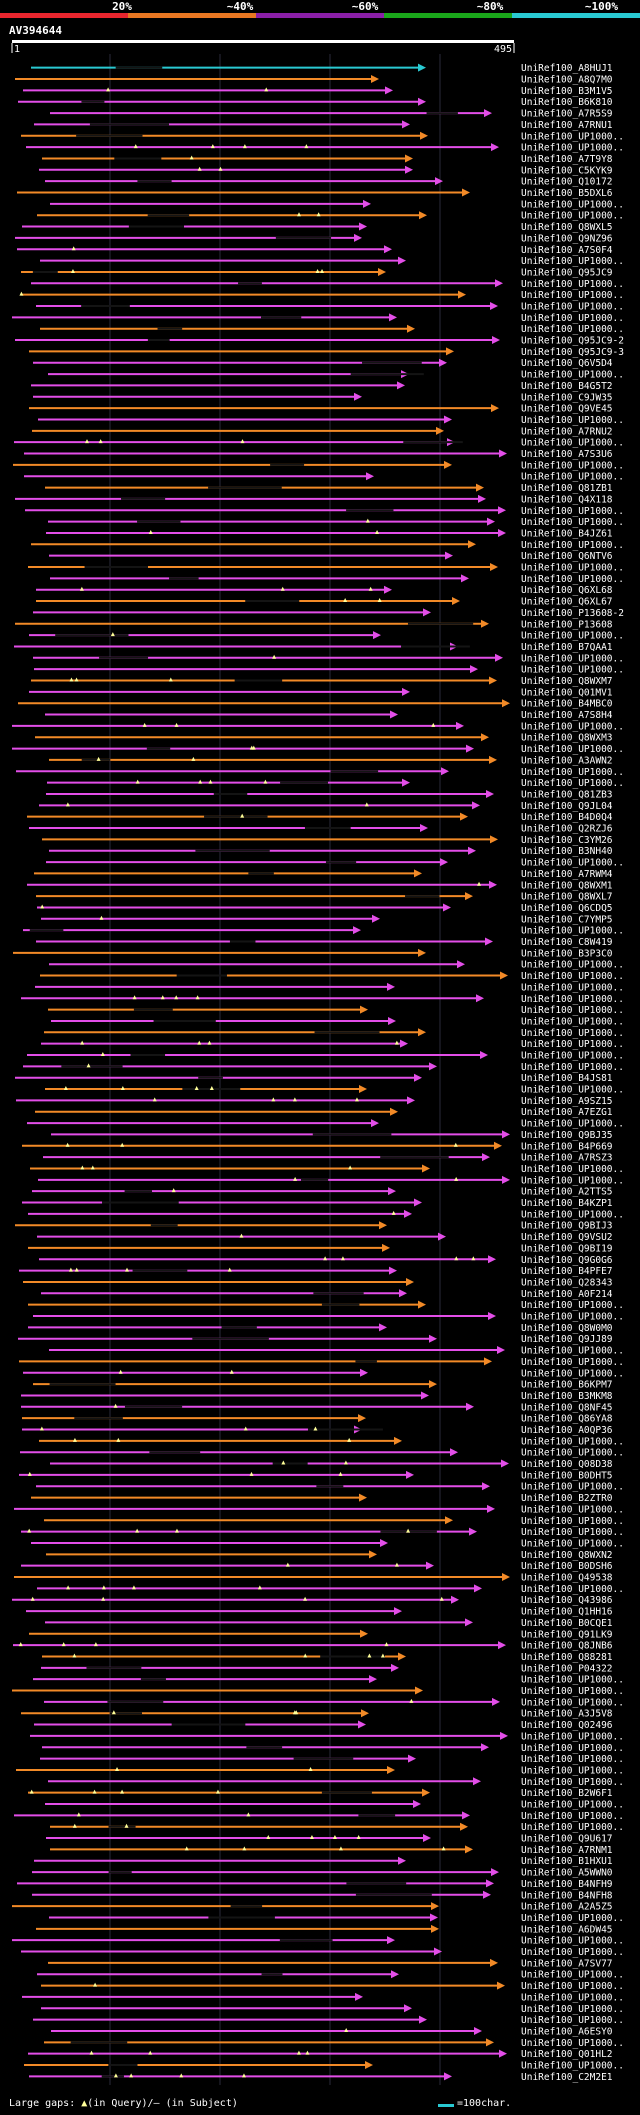 This screenshot has height=2115, width=640. I want to click on hit-row: UniRef100_B3M1V5, so click(318, 91).